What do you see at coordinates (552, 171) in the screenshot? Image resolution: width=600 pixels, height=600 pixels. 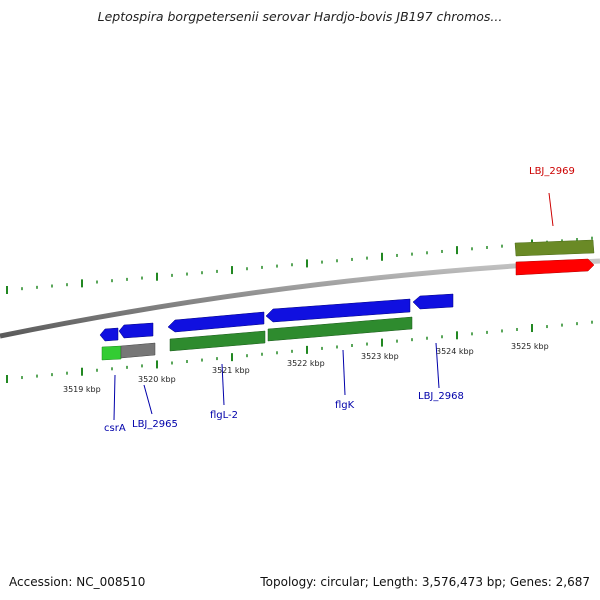 I see `gene-label-LBJ_2969: LBJ_2969` at bounding box center [552, 171].